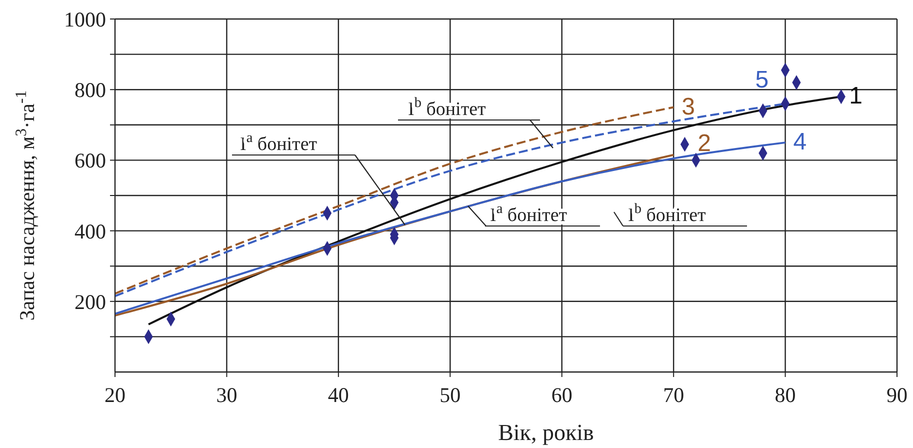 This screenshot has height=448, width=913. What do you see at coordinates (115, 394) in the screenshot?
I see `x-tick-label: 20` at bounding box center [115, 394].